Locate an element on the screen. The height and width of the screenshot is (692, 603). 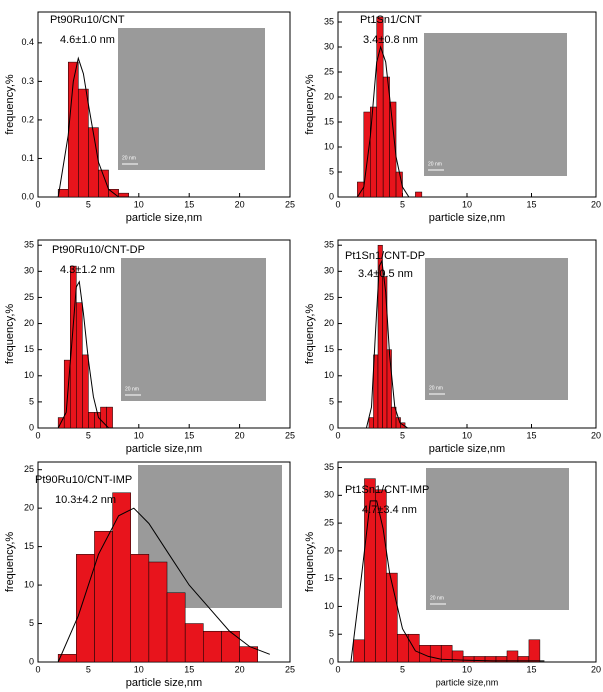
y-tick-label: 0.1 is located at coordinates (27, 158).